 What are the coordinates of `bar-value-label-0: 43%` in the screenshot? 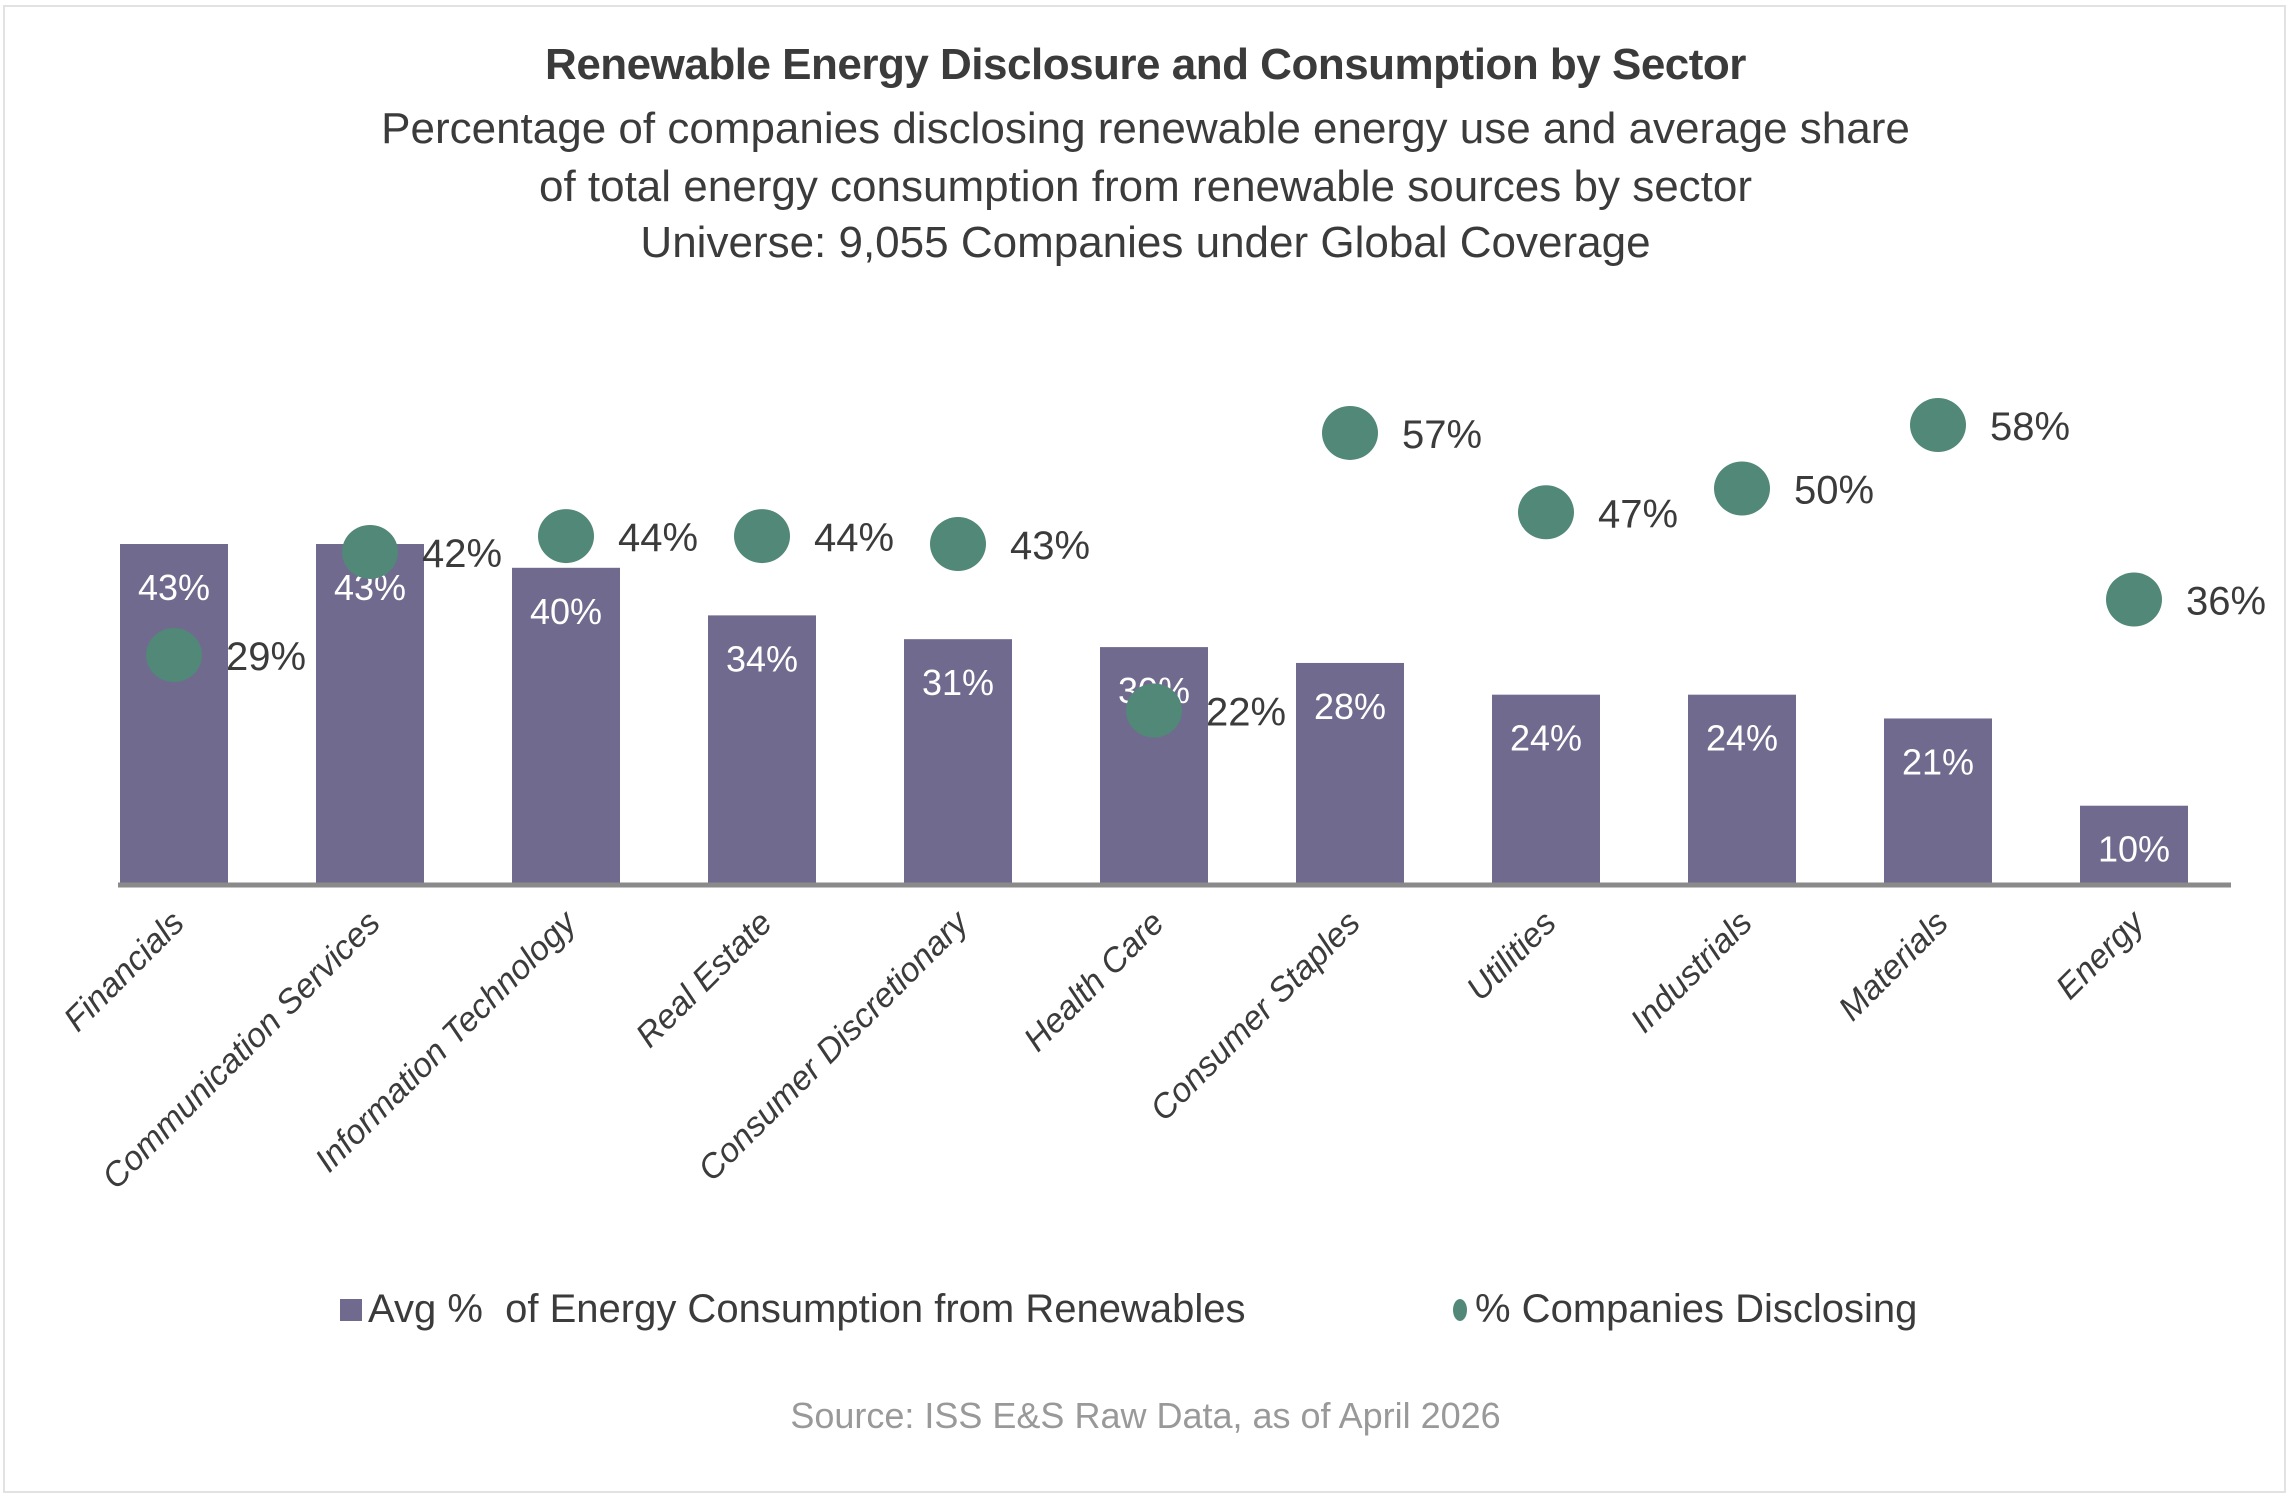 It's located at (174, 587).